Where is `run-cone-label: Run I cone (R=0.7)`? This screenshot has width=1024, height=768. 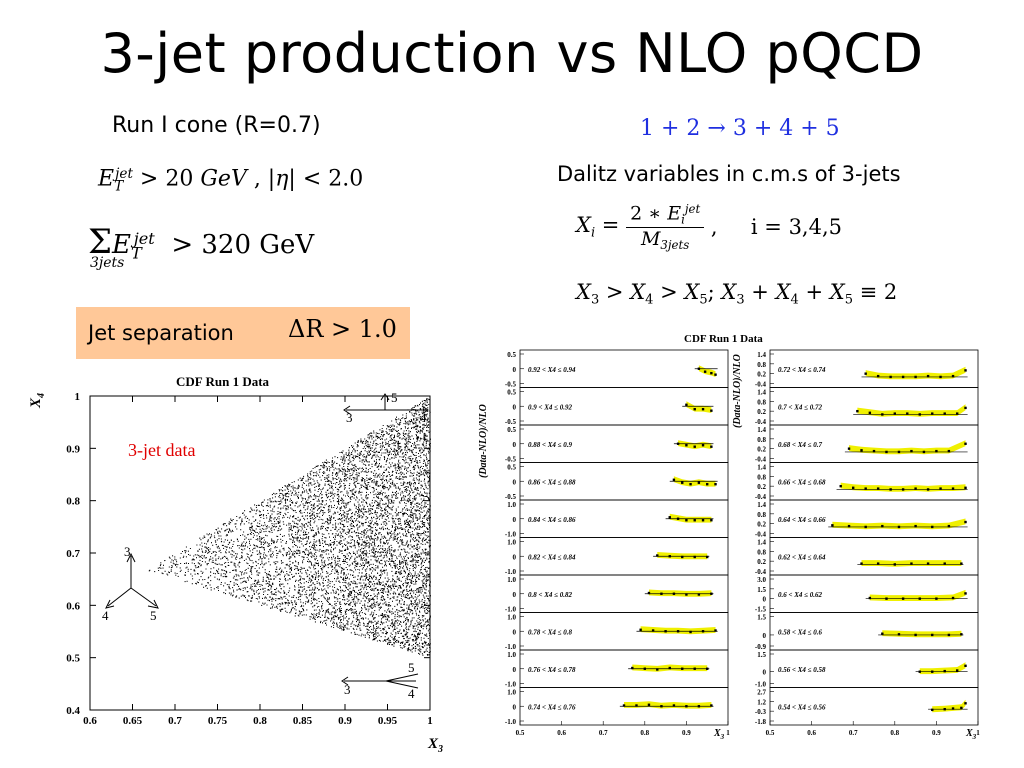
run-cone-label: Run I cone (R=0.7) is located at coordinates (216, 125).